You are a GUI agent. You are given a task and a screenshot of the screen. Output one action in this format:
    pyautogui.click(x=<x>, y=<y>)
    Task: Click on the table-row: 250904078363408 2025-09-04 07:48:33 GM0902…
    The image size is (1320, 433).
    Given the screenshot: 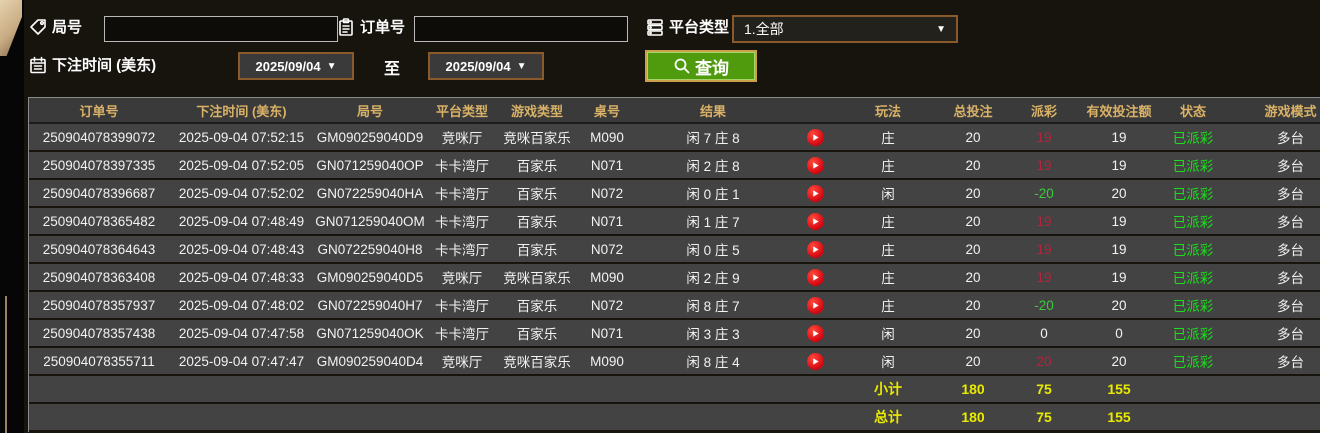 What is the action you would take?
    pyautogui.click(x=674, y=277)
    